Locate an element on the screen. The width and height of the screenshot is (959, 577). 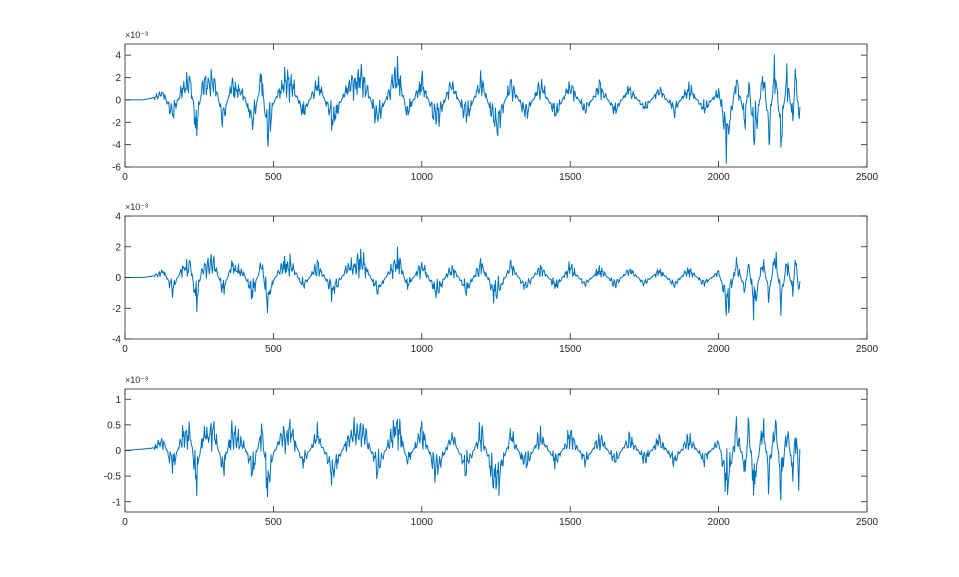
y-tick-label: -1 is located at coordinates (116, 502).